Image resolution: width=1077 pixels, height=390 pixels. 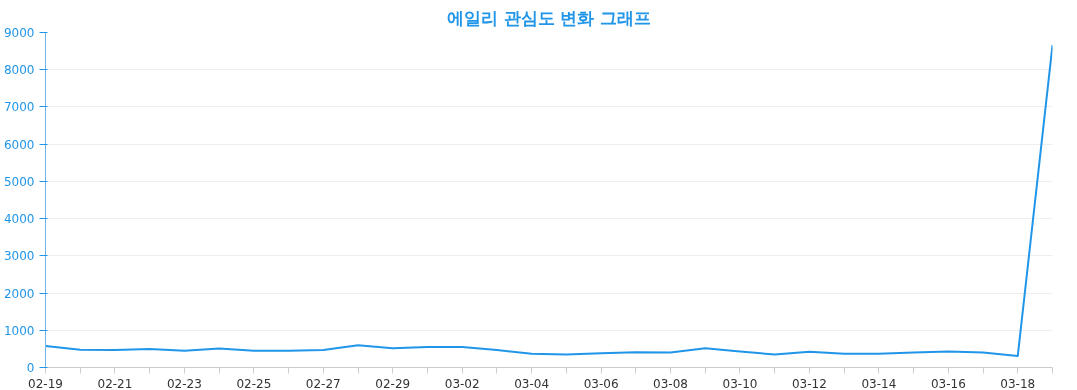 What do you see at coordinates (19, 330) in the screenshot?
I see `y-tick-label: 1000` at bounding box center [19, 330].